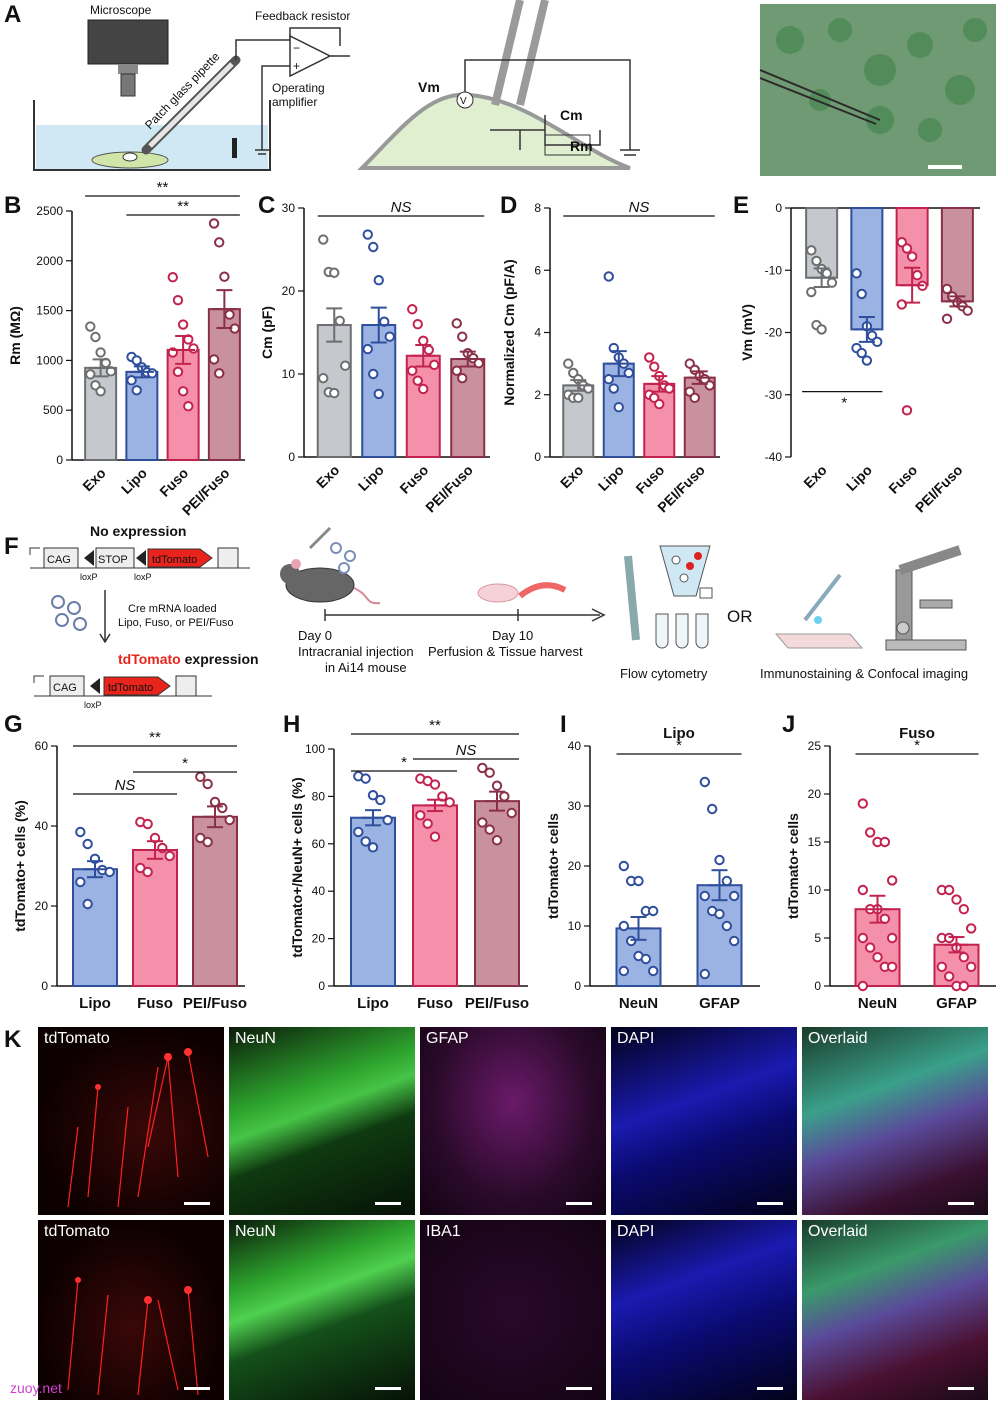  I want to click on y-tick-label: 6, so click(537, 270).